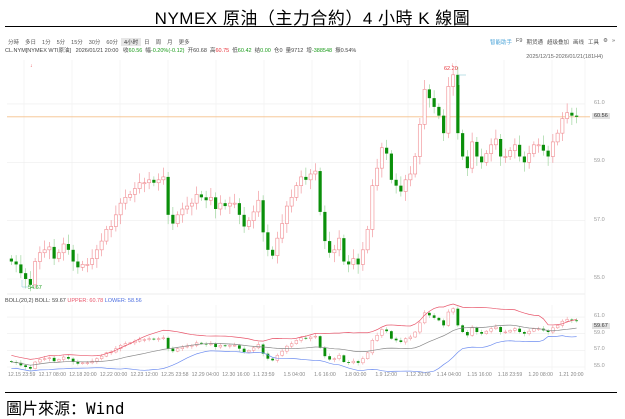 The image size is (625, 419). Describe the element at coordinates (167, 51) in the screenshot. I see `change-value: -0.20%(-0.12)` at that location.